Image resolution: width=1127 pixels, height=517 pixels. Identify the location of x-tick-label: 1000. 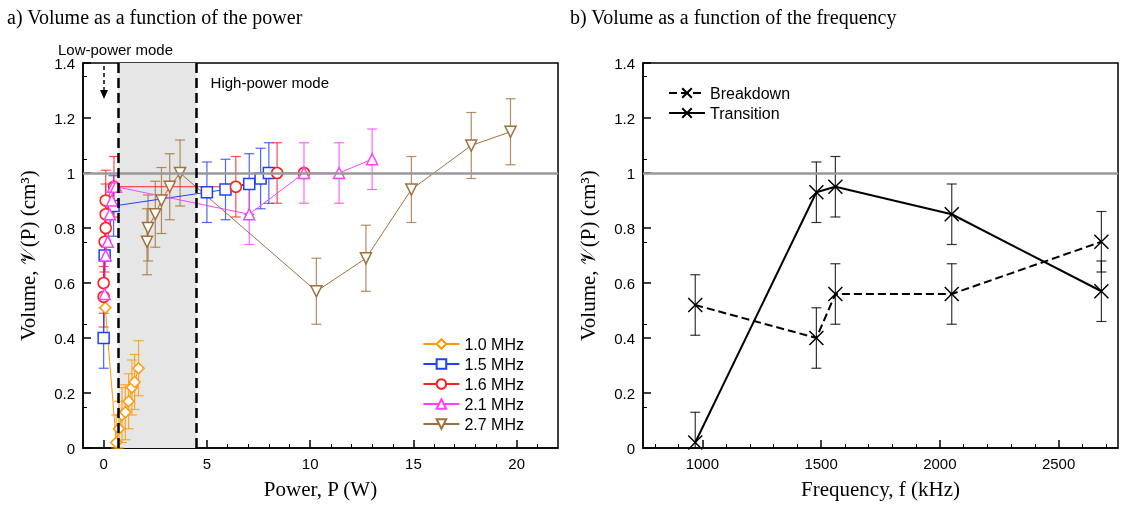
(702, 463).